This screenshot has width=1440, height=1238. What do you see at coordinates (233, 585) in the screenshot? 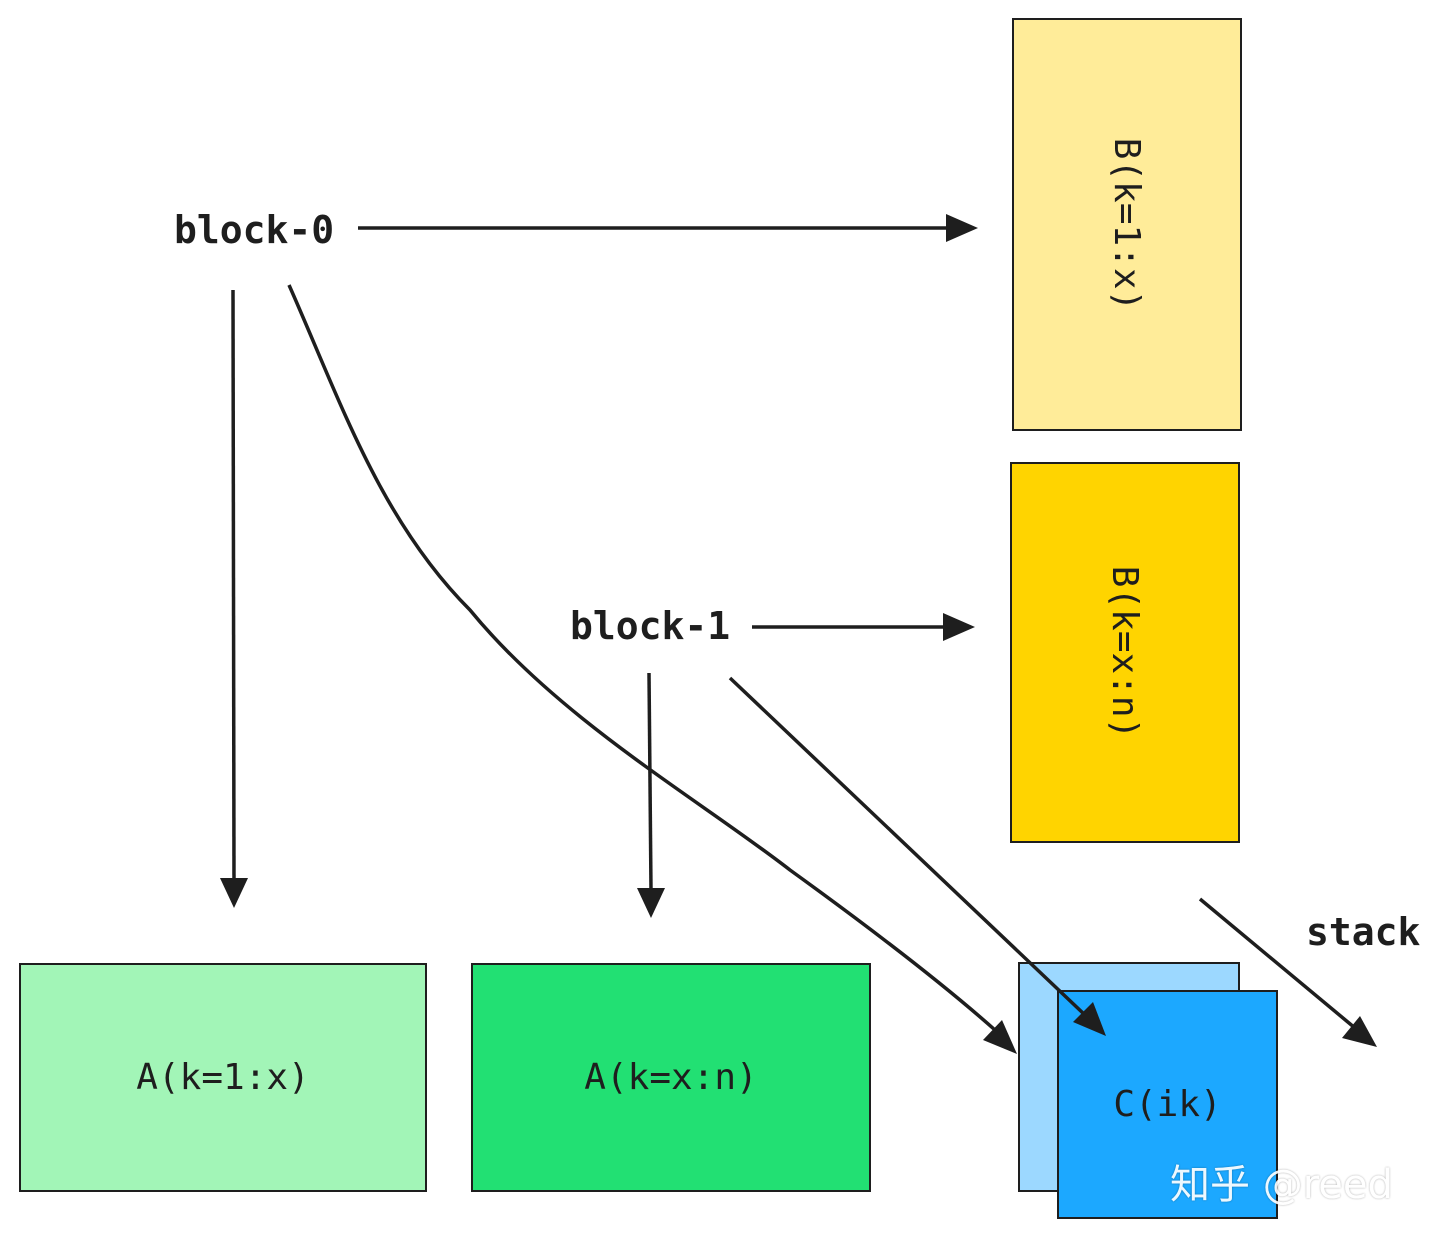
I see `arrow-block0-to-a1` at bounding box center [233, 585].